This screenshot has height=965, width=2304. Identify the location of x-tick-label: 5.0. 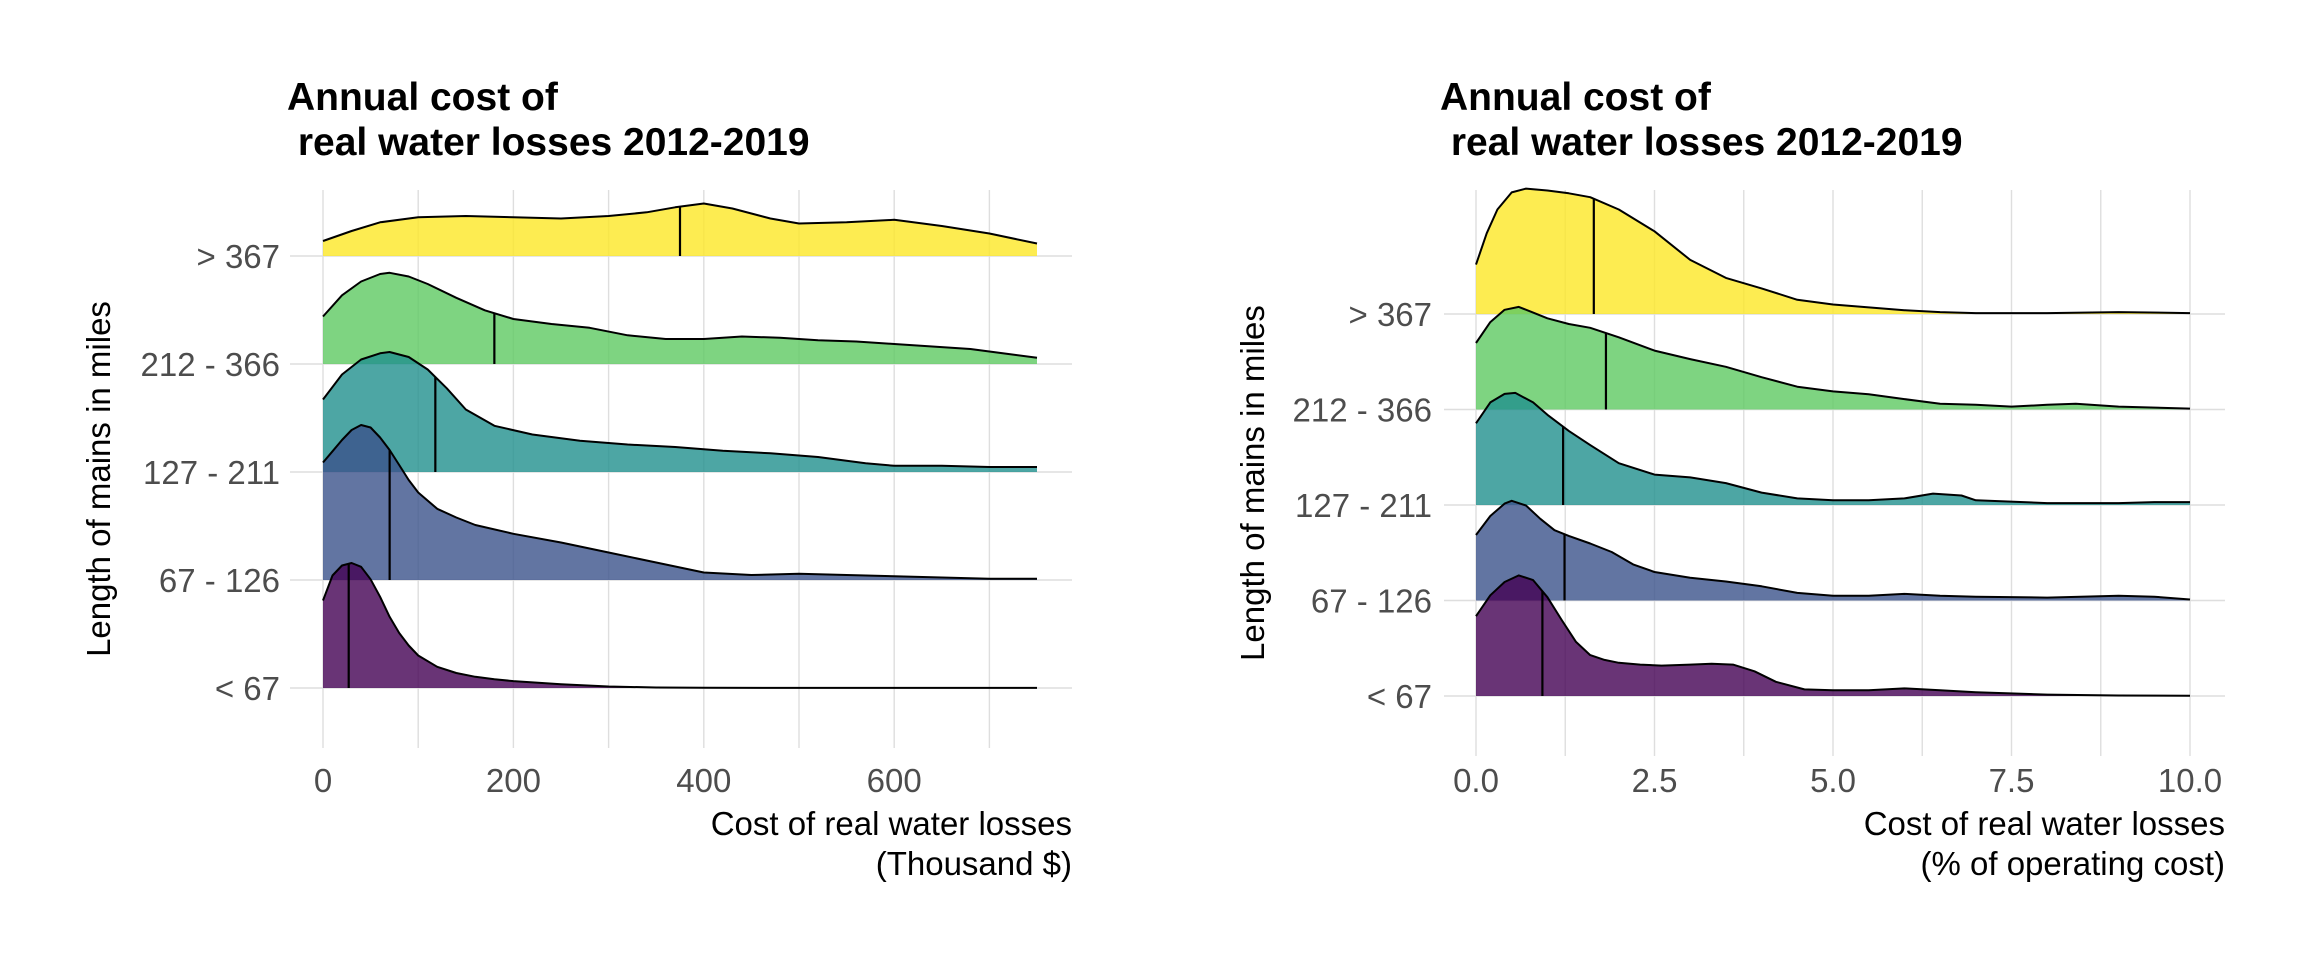
(1833, 780).